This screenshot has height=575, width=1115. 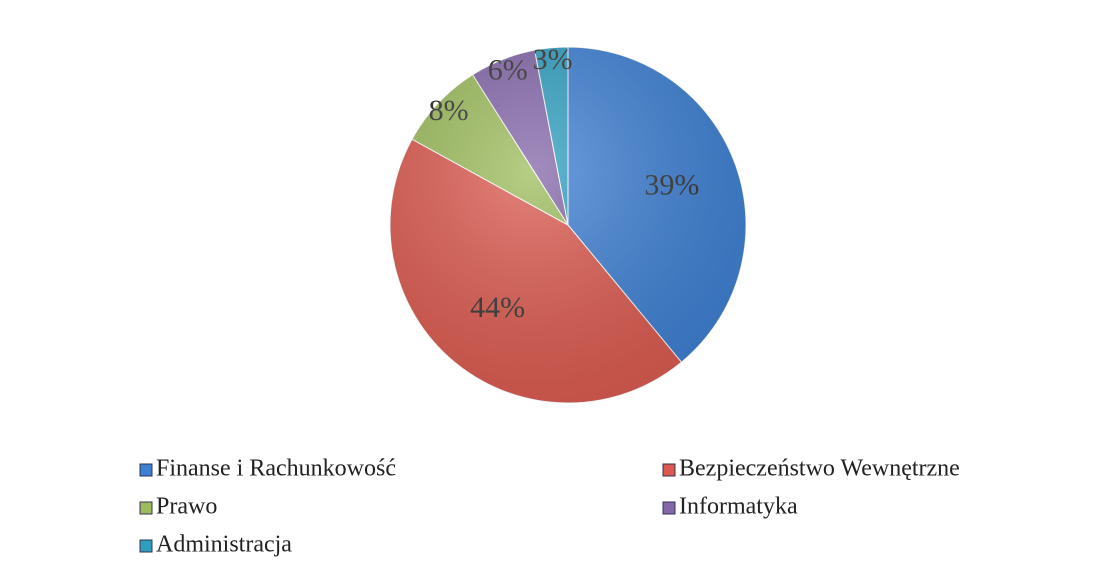 What do you see at coordinates (553, 59) in the screenshot?
I see `data-label: 3%` at bounding box center [553, 59].